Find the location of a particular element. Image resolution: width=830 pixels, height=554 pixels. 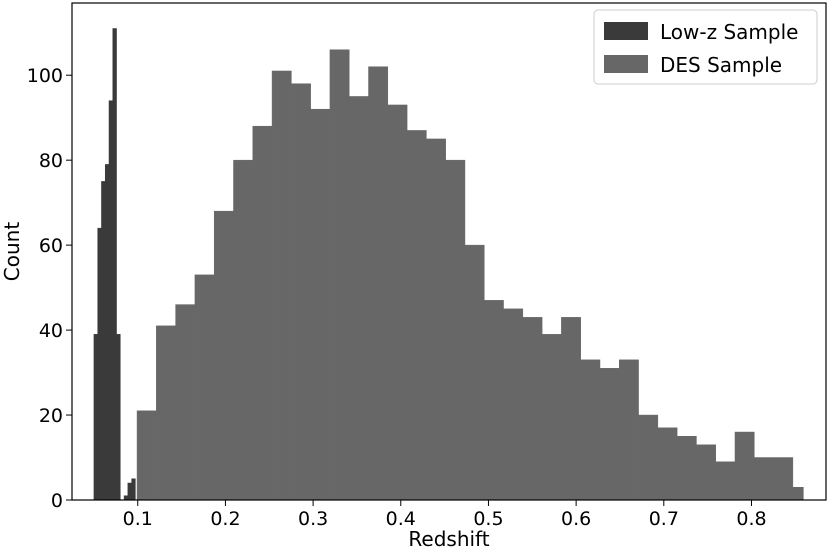

x-tick-label: 0.7 is located at coordinates (664, 519).